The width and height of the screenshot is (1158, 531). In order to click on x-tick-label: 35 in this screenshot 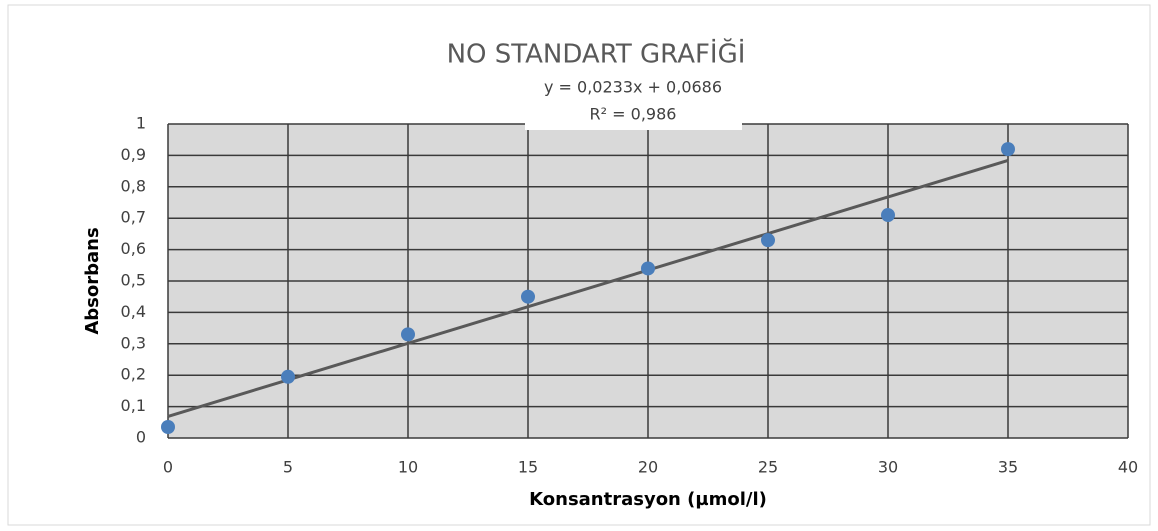, I will do `click(1008, 467)`.